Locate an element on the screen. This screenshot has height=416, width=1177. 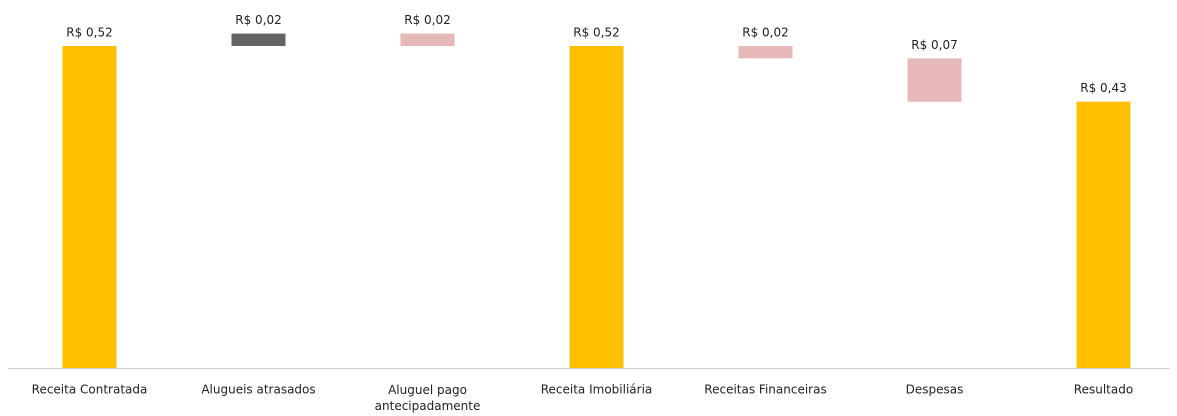
x-tick-label: Receita Imobiliária is located at coordinates (597, 390).